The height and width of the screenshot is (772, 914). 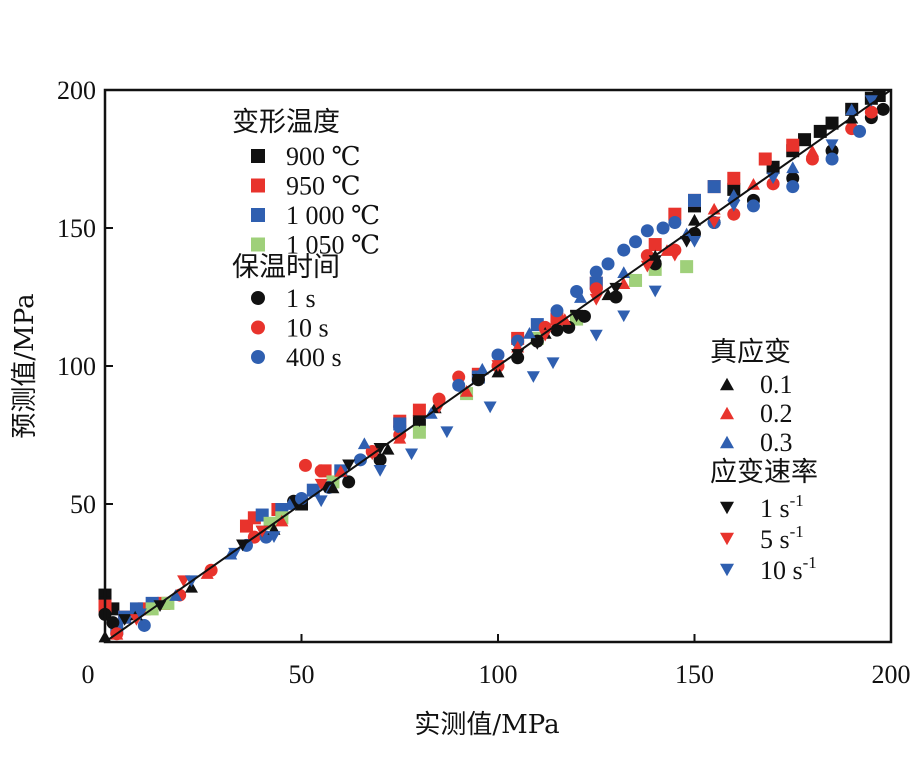 What do you see at coordinates (76, 366) in the screenshot?
I see `y-tick-label: 100` at bounding box center [76, 366].